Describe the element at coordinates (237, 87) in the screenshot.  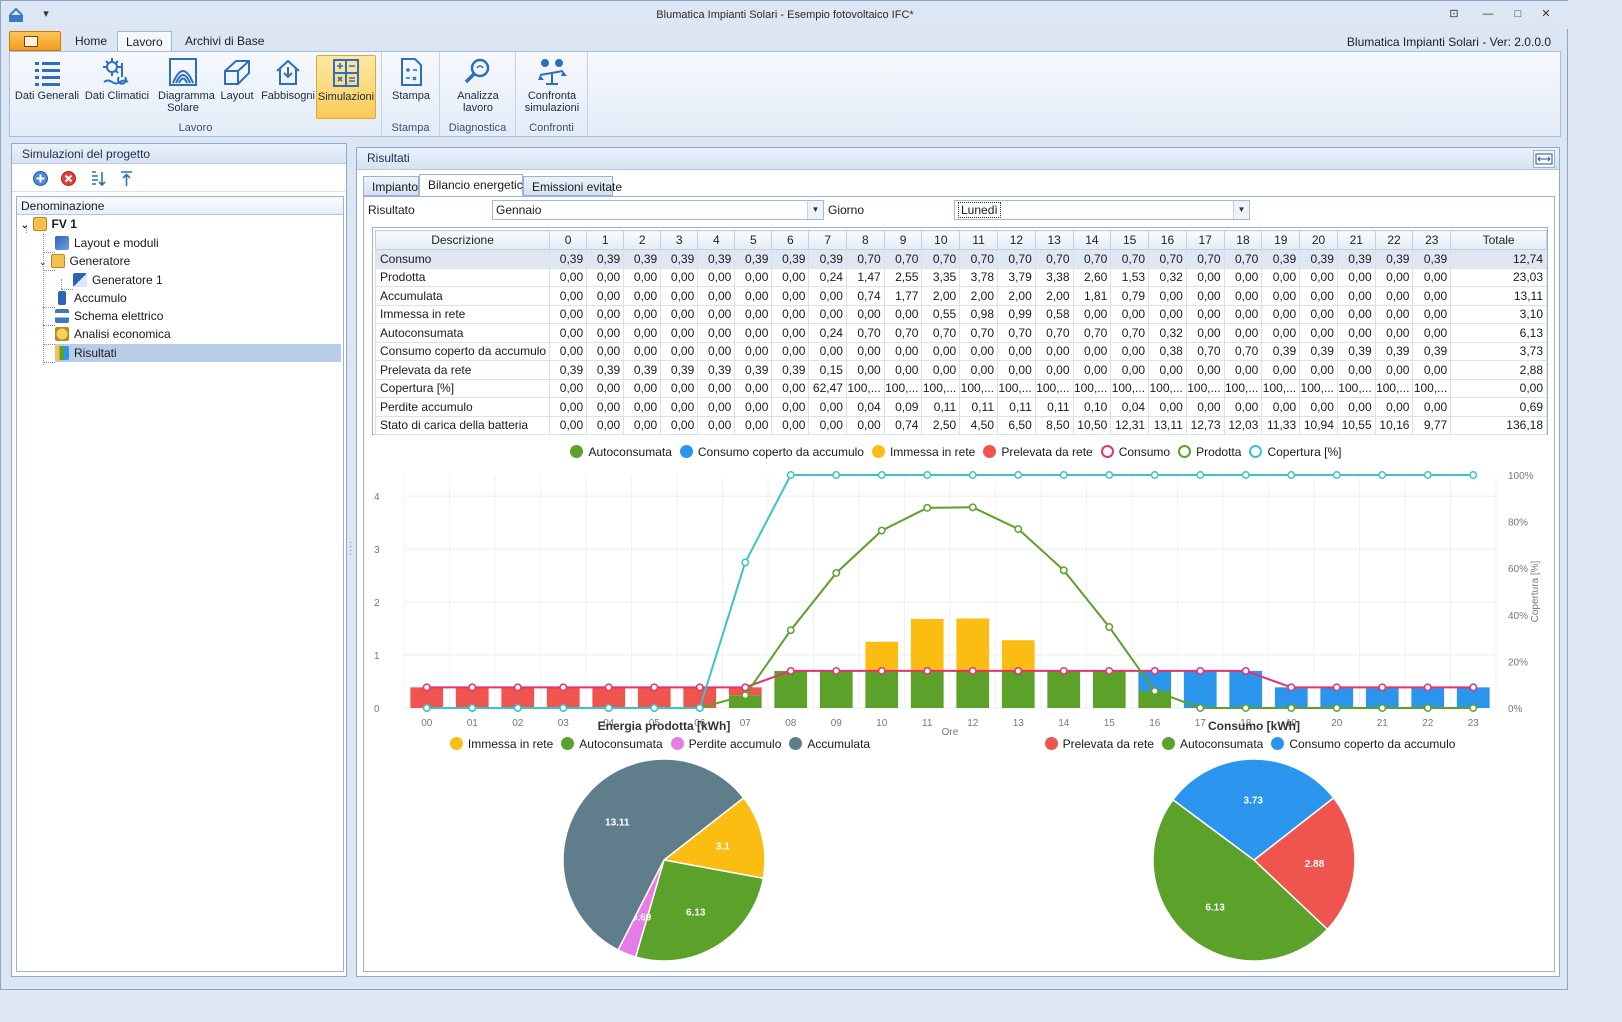
I see `layout-button: Layout` at that location.